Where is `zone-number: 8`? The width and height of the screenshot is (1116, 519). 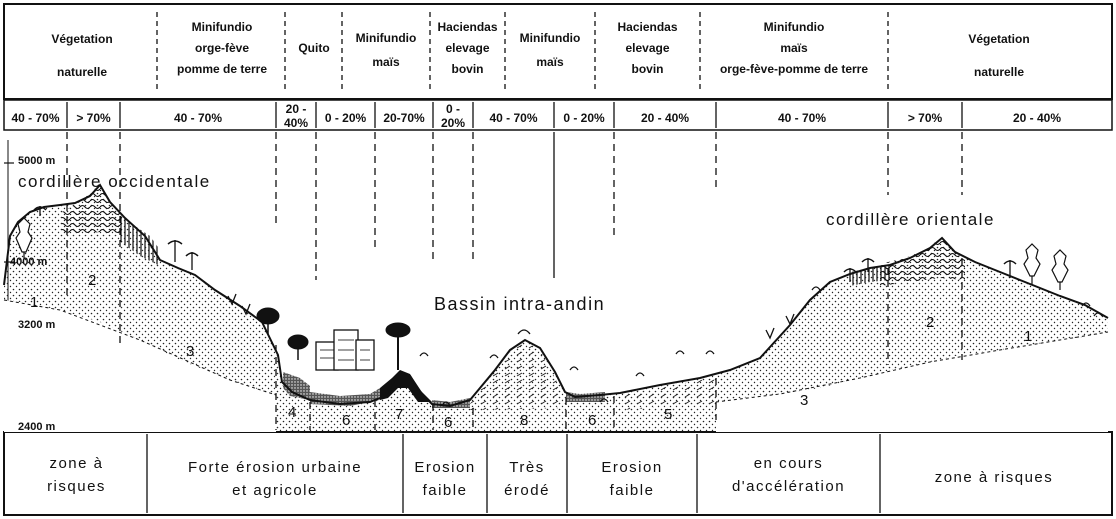 zone-number: 8 is located at coordinates (525, 420).